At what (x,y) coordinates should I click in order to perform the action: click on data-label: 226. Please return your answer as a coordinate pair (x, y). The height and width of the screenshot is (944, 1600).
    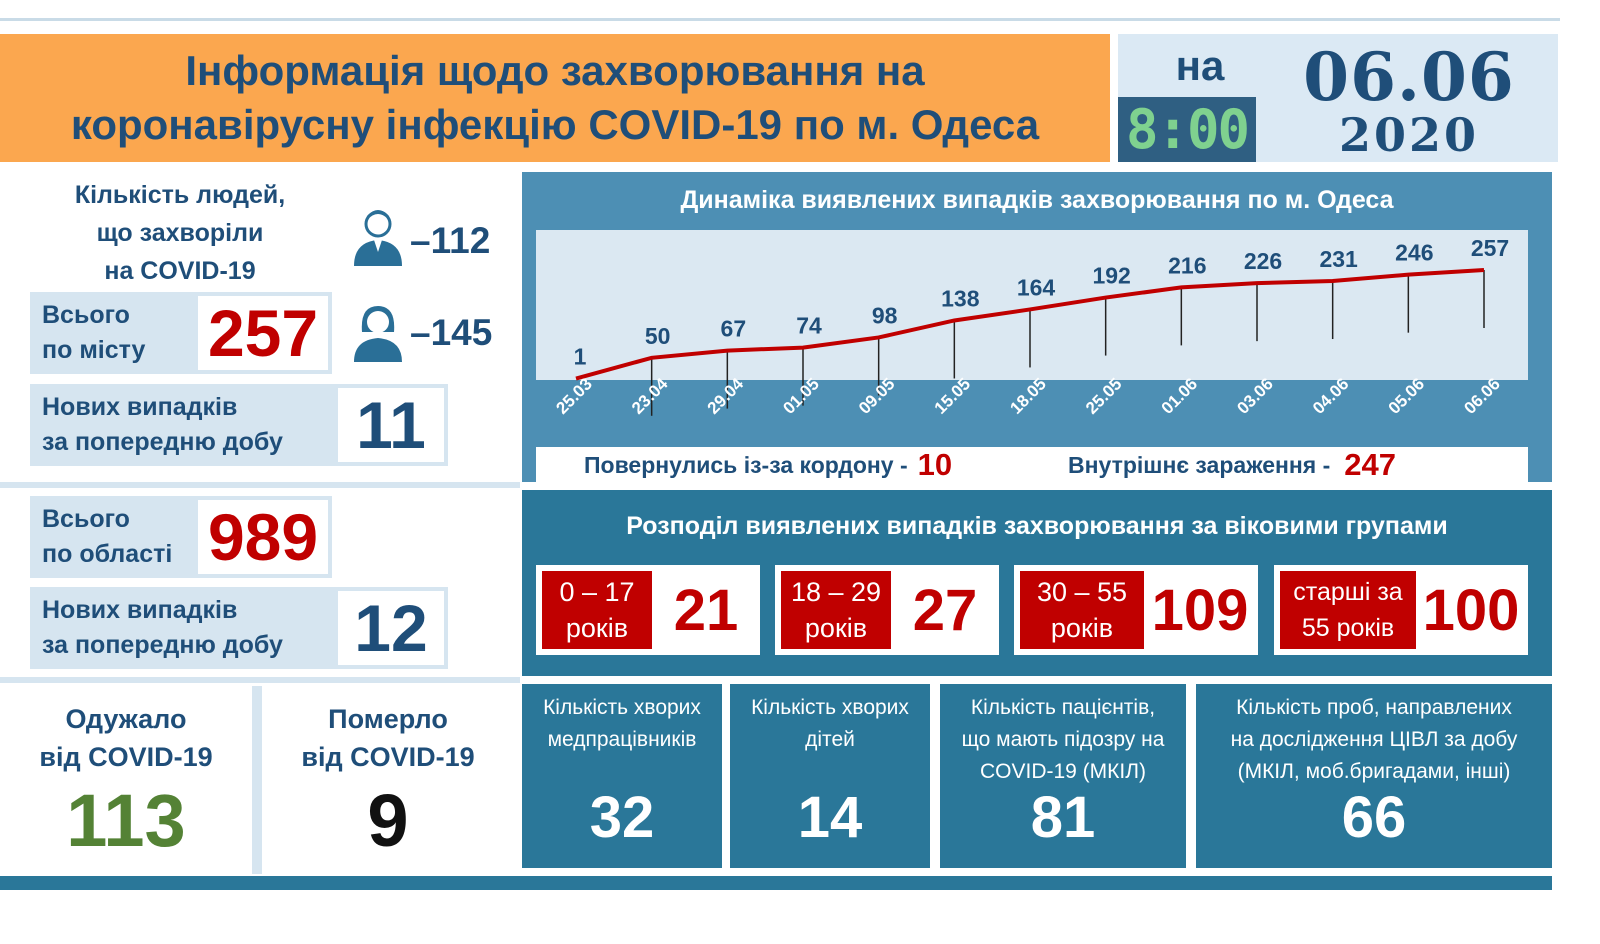
    Looking at the image, I should click on (1263, 261).